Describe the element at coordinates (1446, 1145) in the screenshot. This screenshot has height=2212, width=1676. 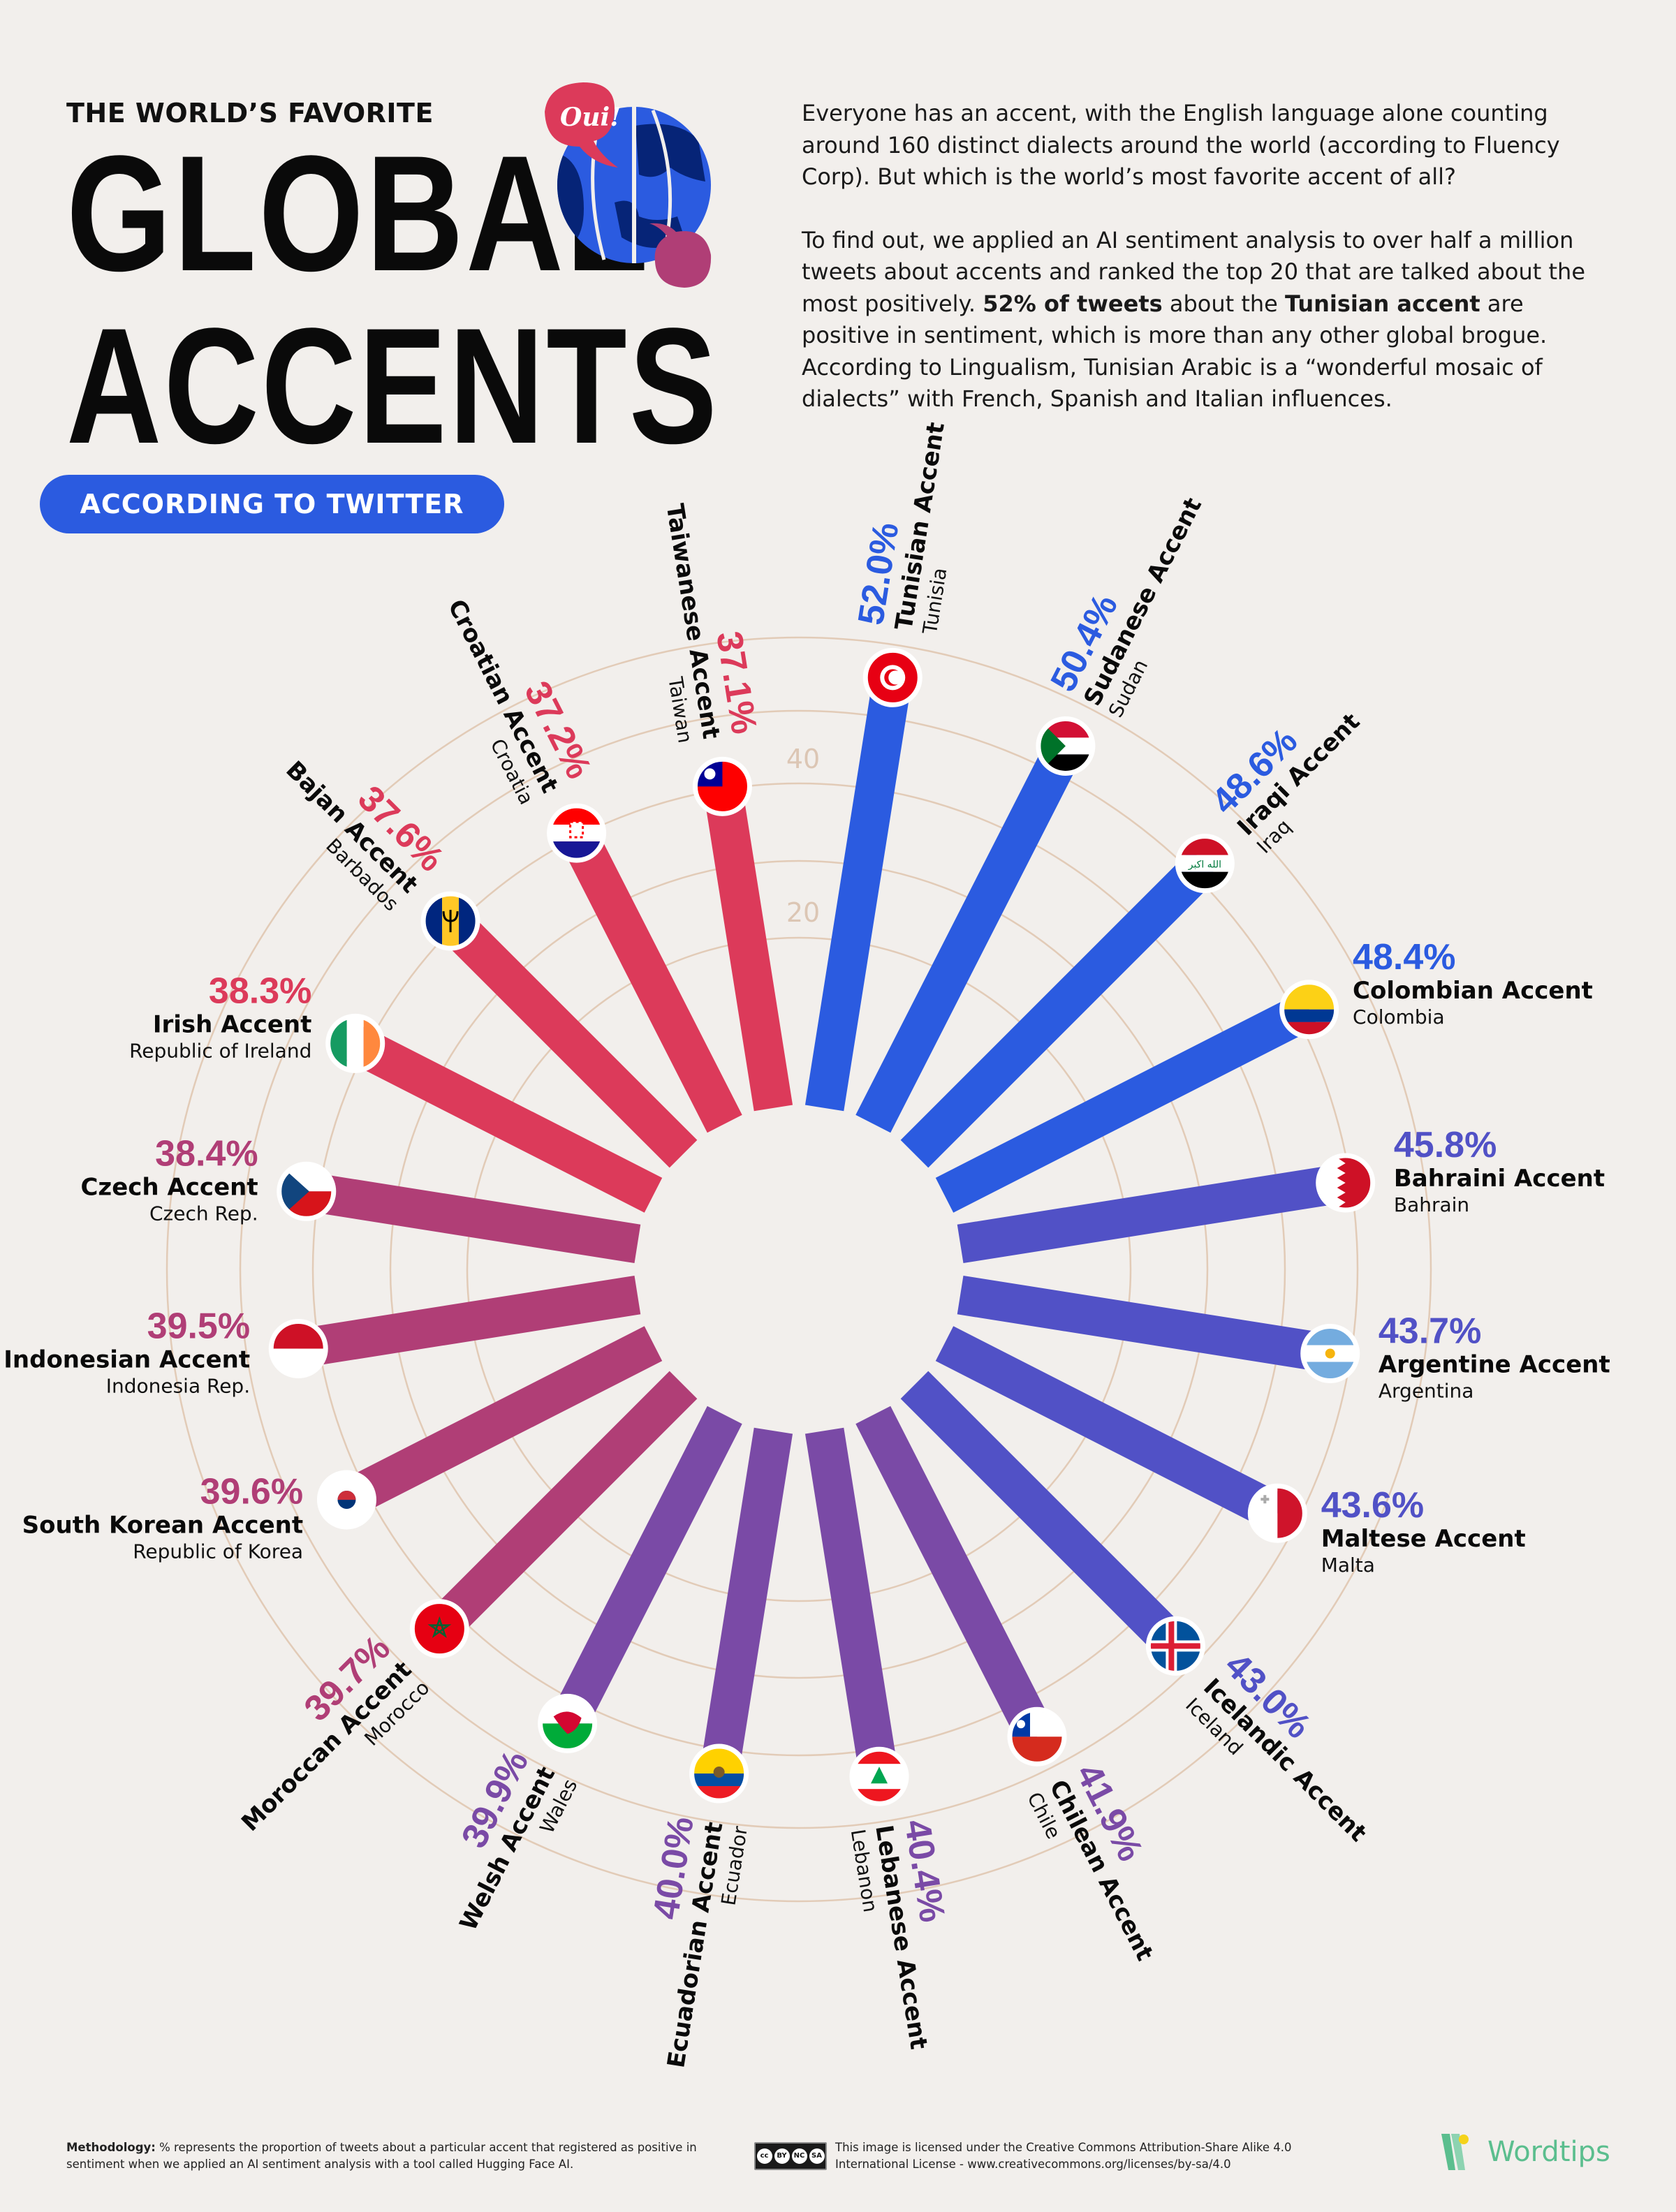
I see `value-label: 45.8%` at that location.